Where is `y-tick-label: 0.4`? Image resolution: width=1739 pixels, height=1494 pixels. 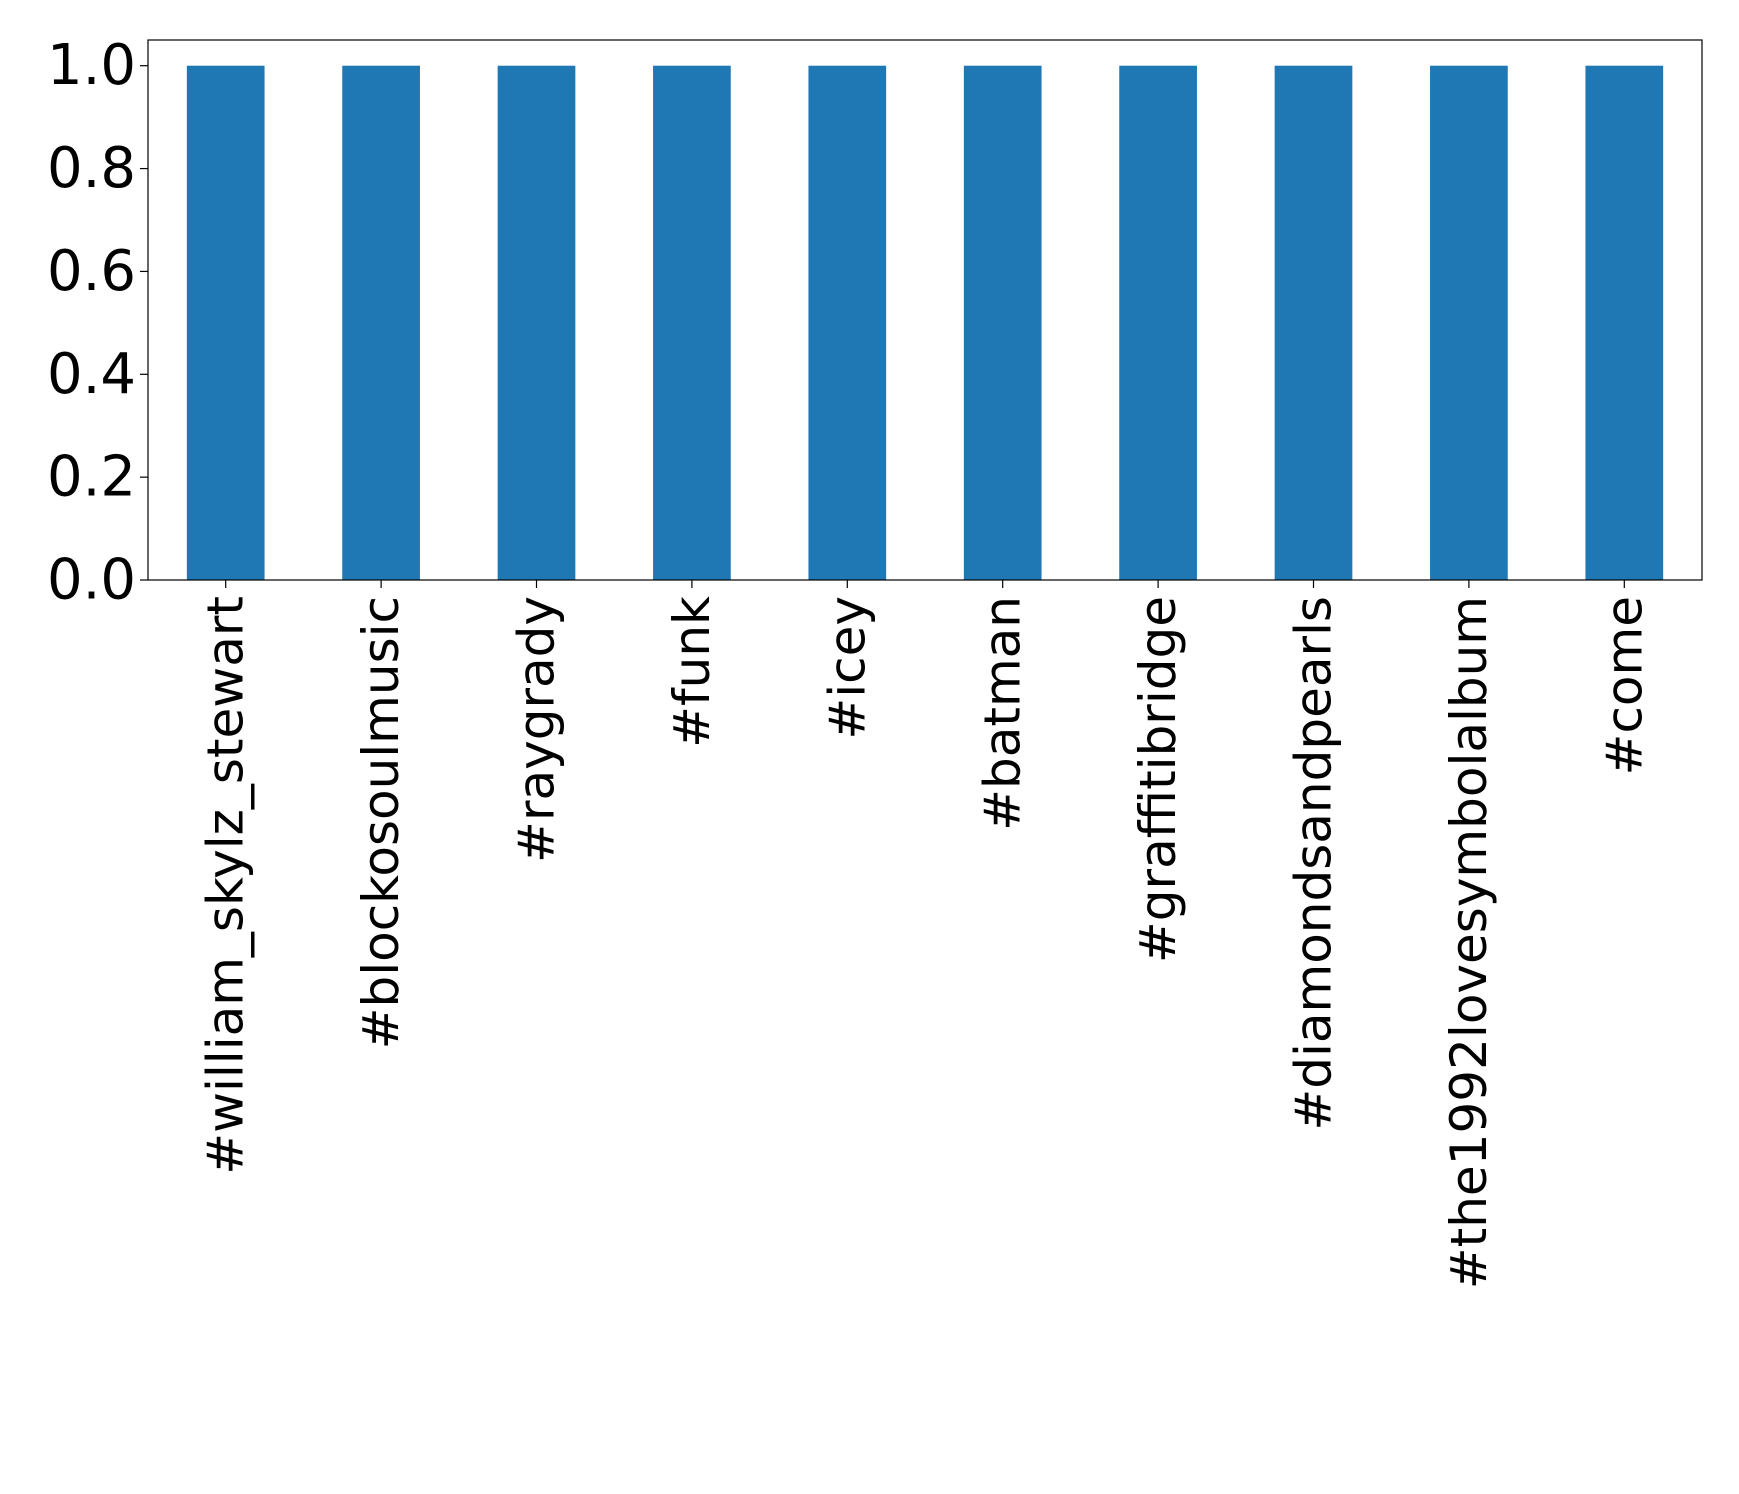
y-tick-label: 0.4 is located at coordinates (91, 374).